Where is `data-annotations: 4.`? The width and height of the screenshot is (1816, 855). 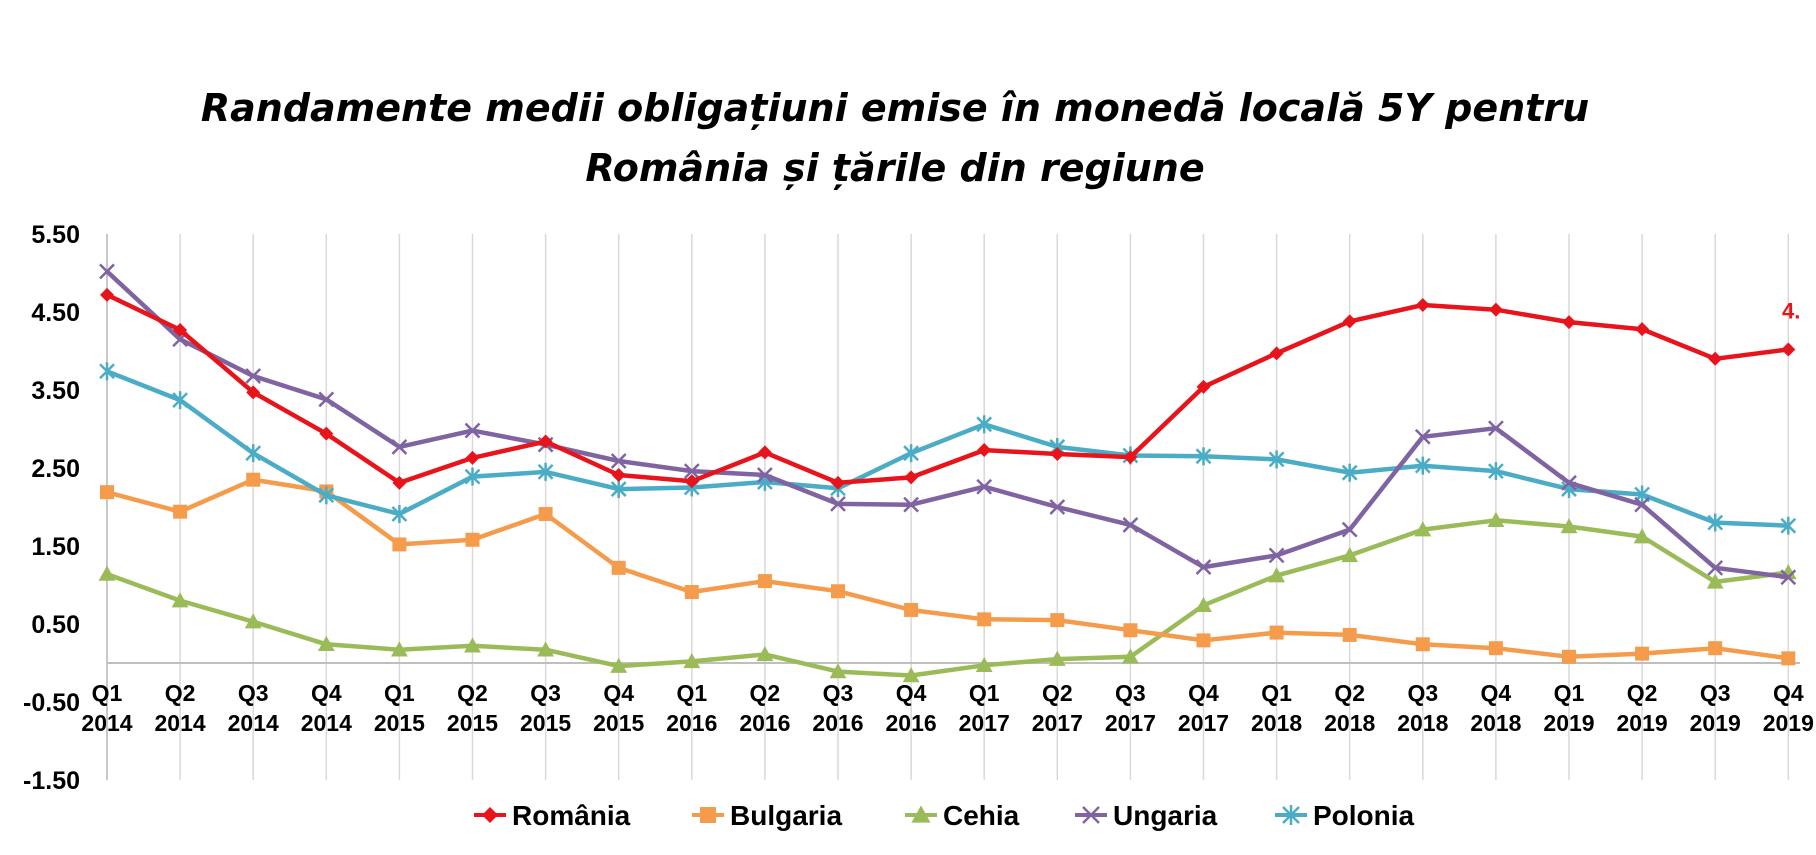
data-annotations: 4. is located at coordinates (1791, 310).